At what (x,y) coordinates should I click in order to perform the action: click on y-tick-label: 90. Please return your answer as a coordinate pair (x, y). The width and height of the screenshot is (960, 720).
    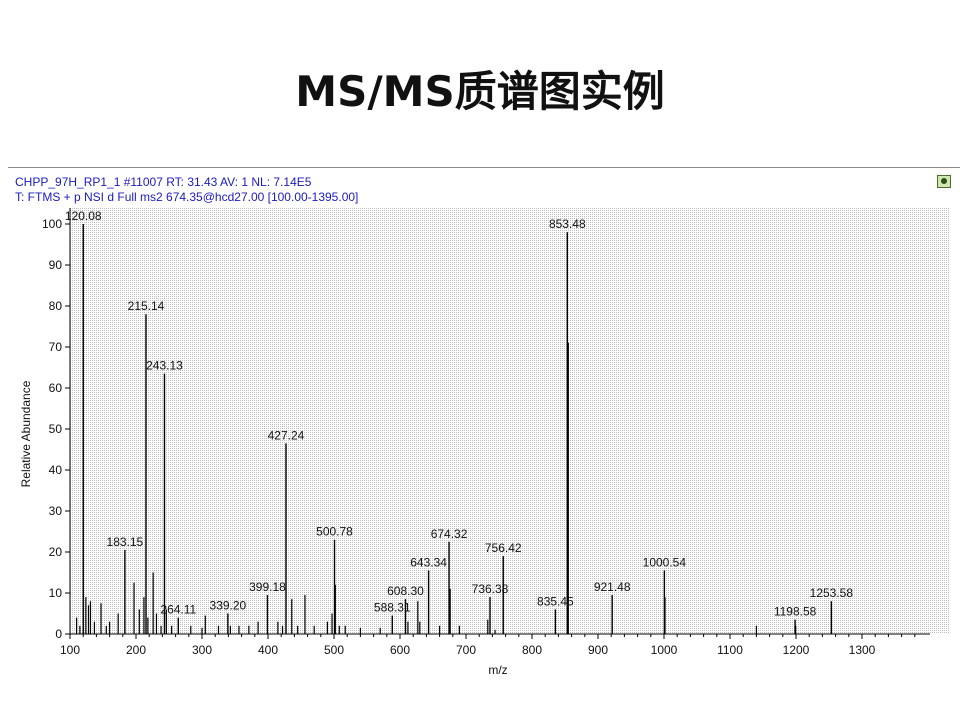
    Looking at the image, I should click on (56, 265).